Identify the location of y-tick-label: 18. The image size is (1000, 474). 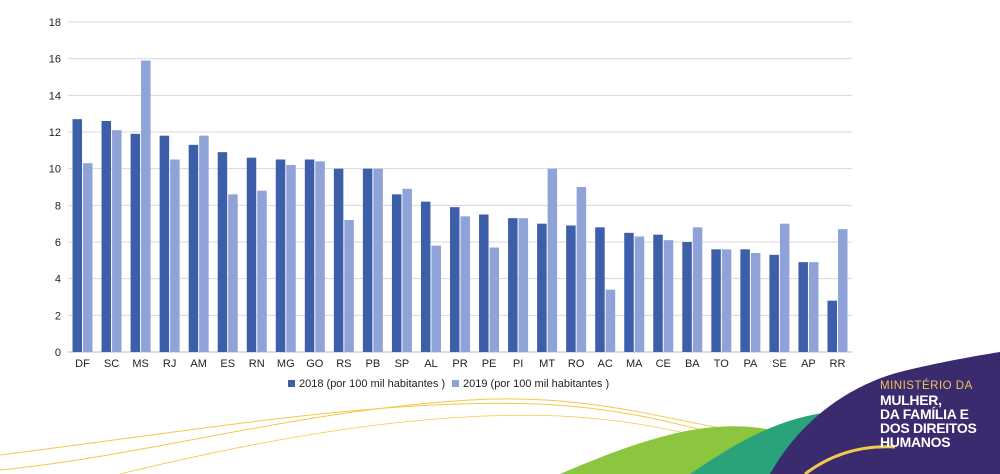
(55, 23).